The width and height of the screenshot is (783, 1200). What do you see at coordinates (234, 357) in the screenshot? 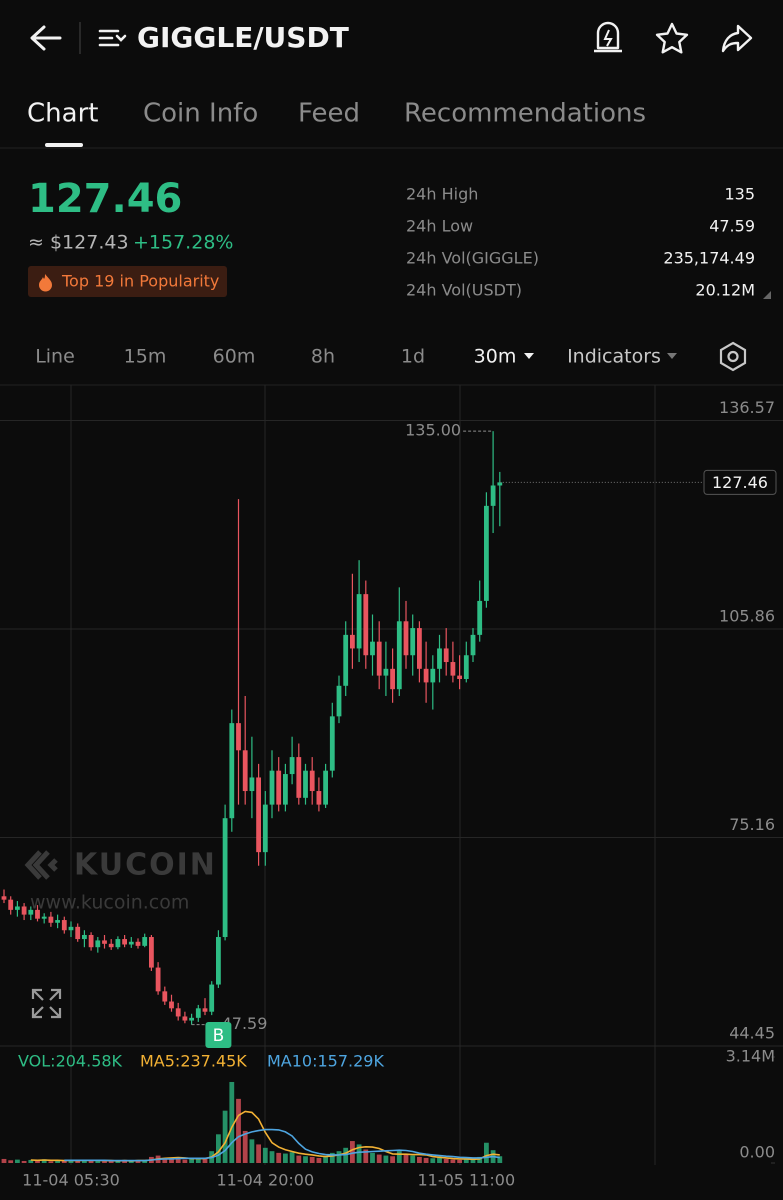
I see `interval: 60m` at bounding box center [234, 357].